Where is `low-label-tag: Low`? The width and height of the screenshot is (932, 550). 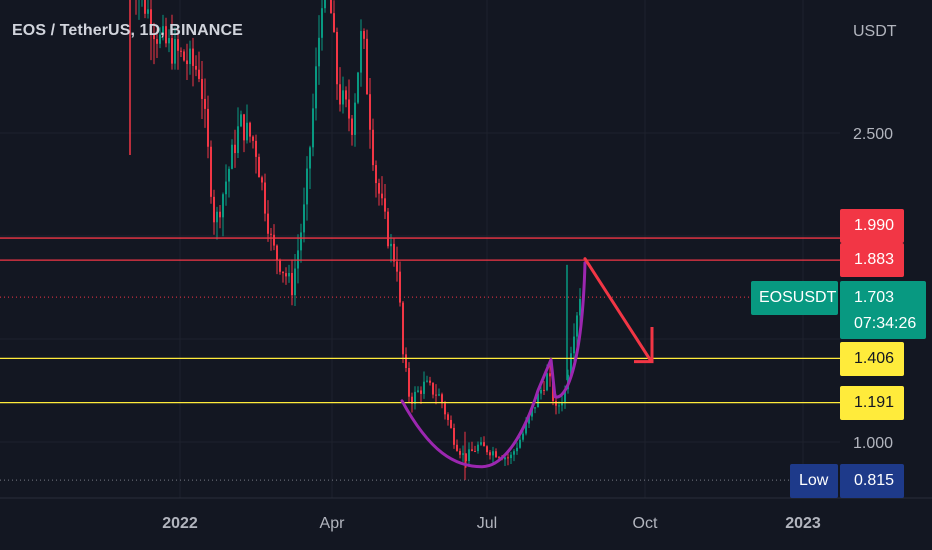
low-label-tag: Low is located at coordinates (814, 481).